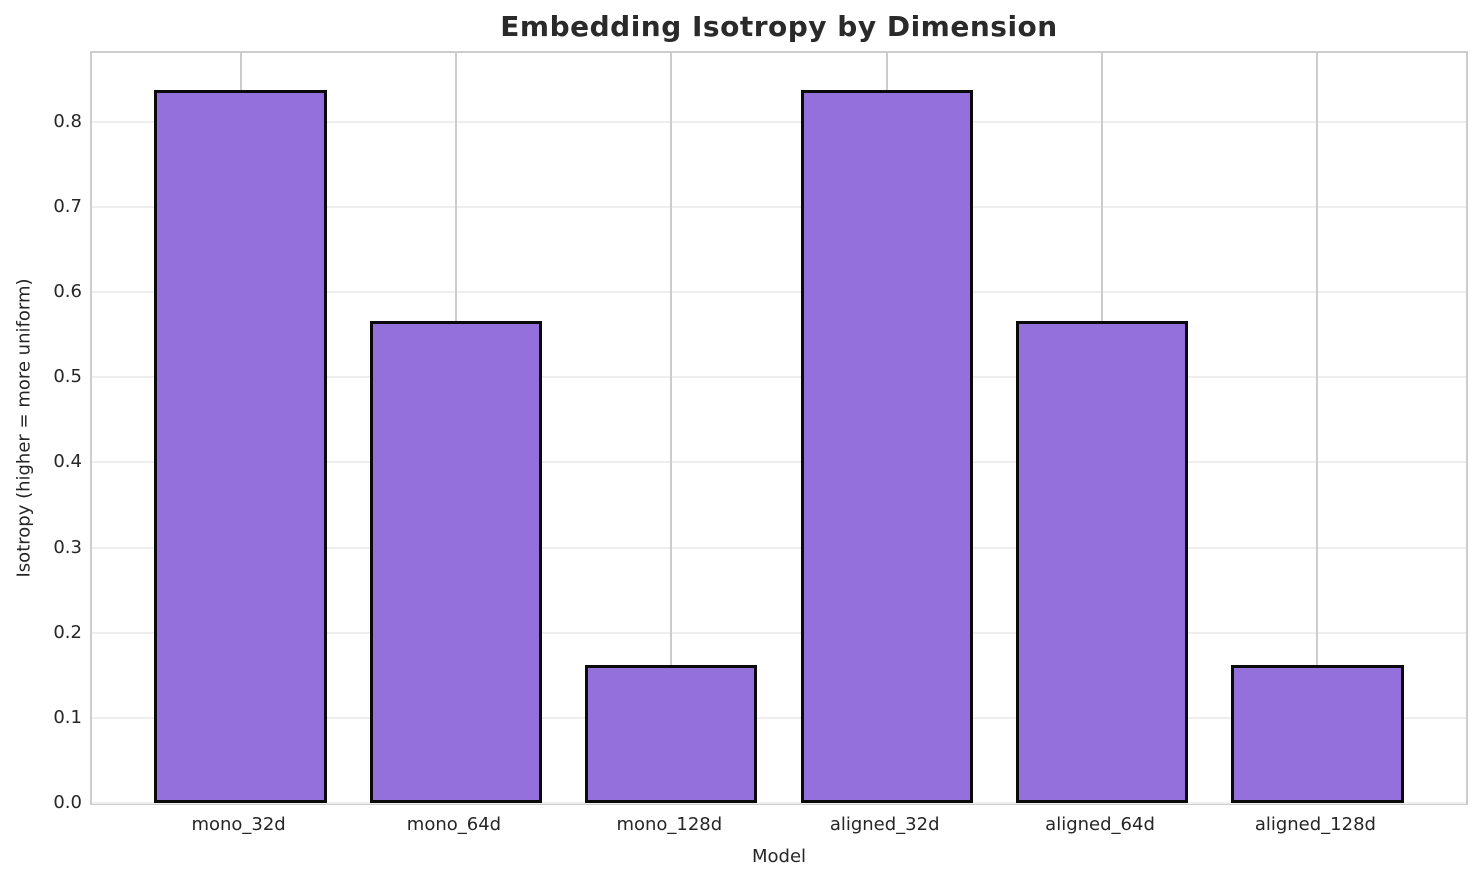  What do you see at coordinates (67, 547) in the screenshot?
I see `y-tick-label: 0.3` at bounding box center [67, 547].